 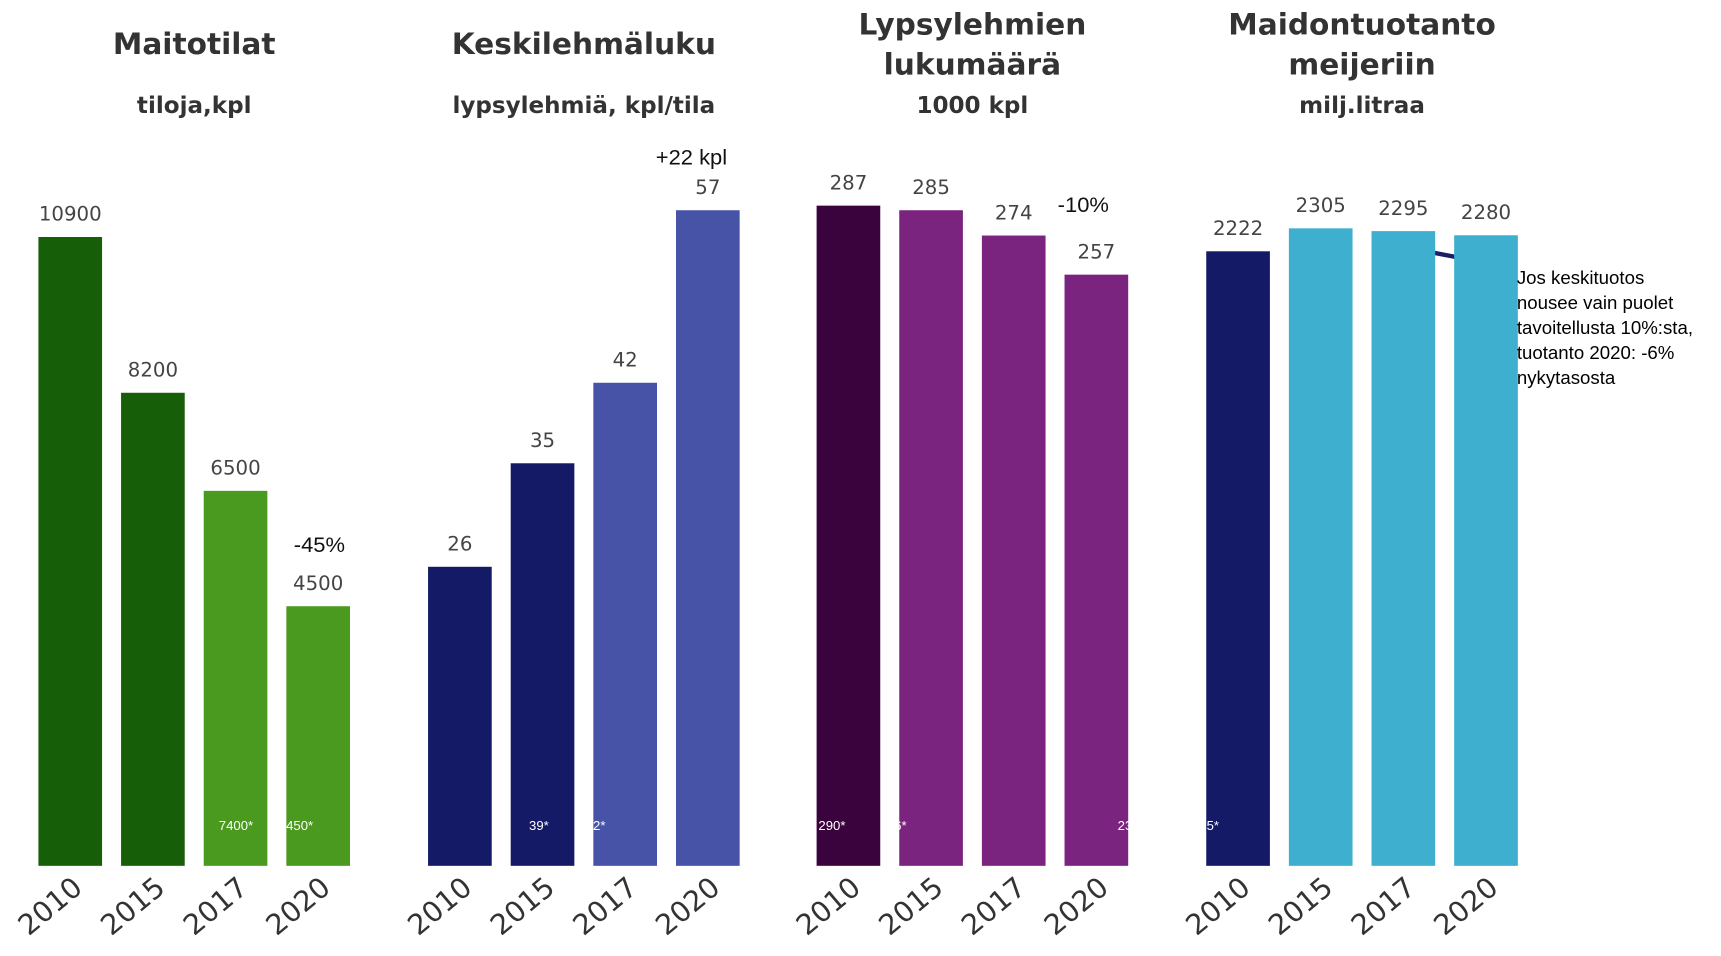 I want to click on inner-label: 26*, so click(x=897, y=825).